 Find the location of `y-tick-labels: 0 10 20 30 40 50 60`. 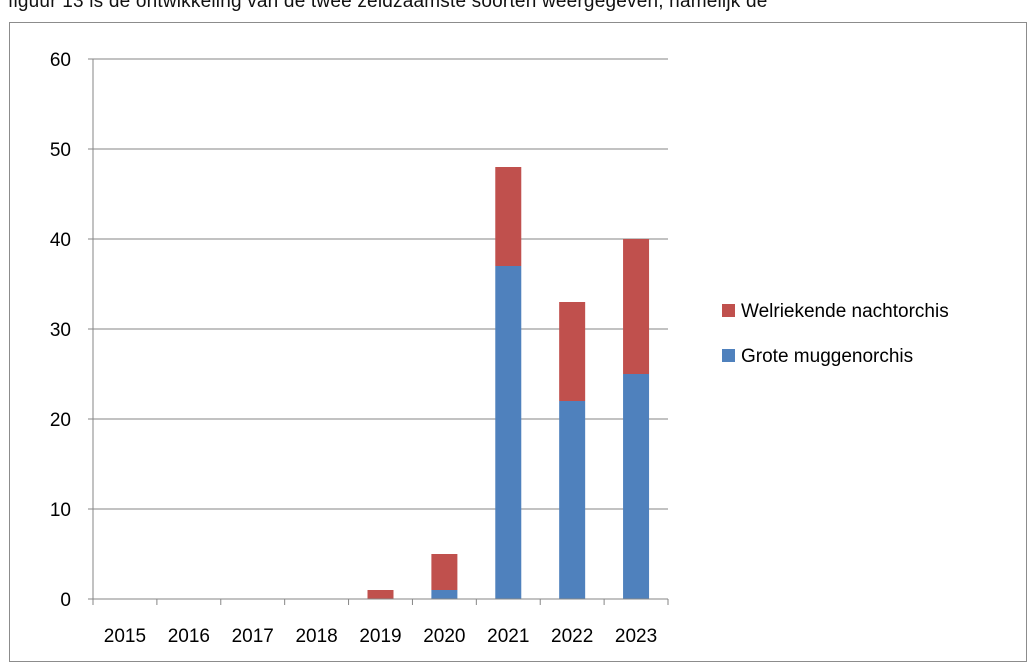

y-tick-labels: 0 10 20 30 40 50 60 is located at coordinates (60, 330).